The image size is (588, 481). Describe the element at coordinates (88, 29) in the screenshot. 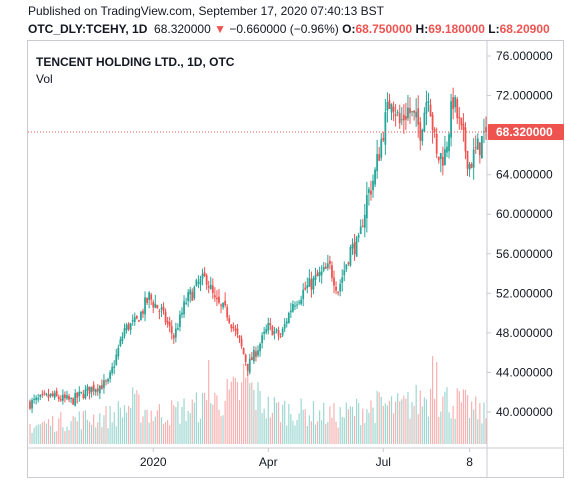

I see `symbol: OTC_DLY:TCEHY, 1D` at that location.